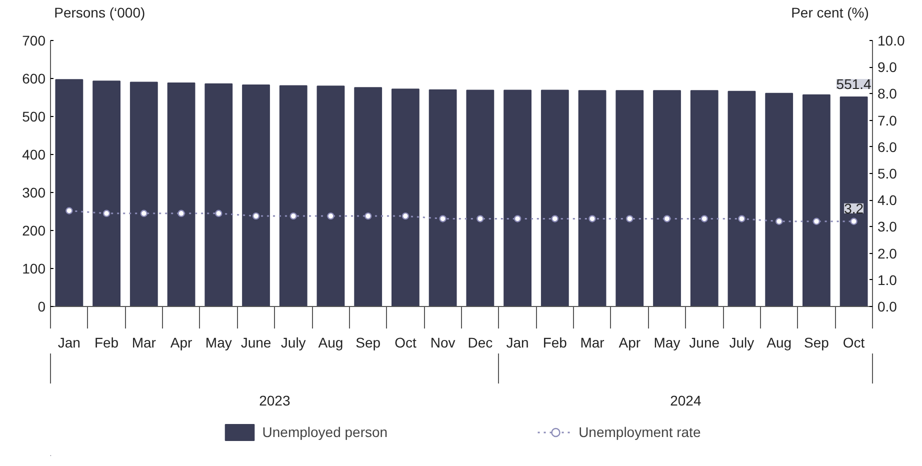  What do you see at coordinates (325, 432) in the screenshot?
I see `legend-label: Unemployed person` at bounding box center [325, 432].